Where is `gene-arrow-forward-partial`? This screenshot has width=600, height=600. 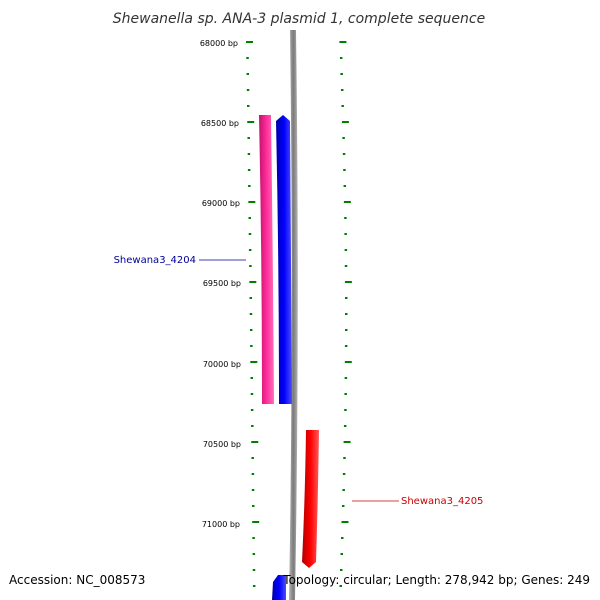 gene-arrow-forward-partial is located at coordinates (279, 587).